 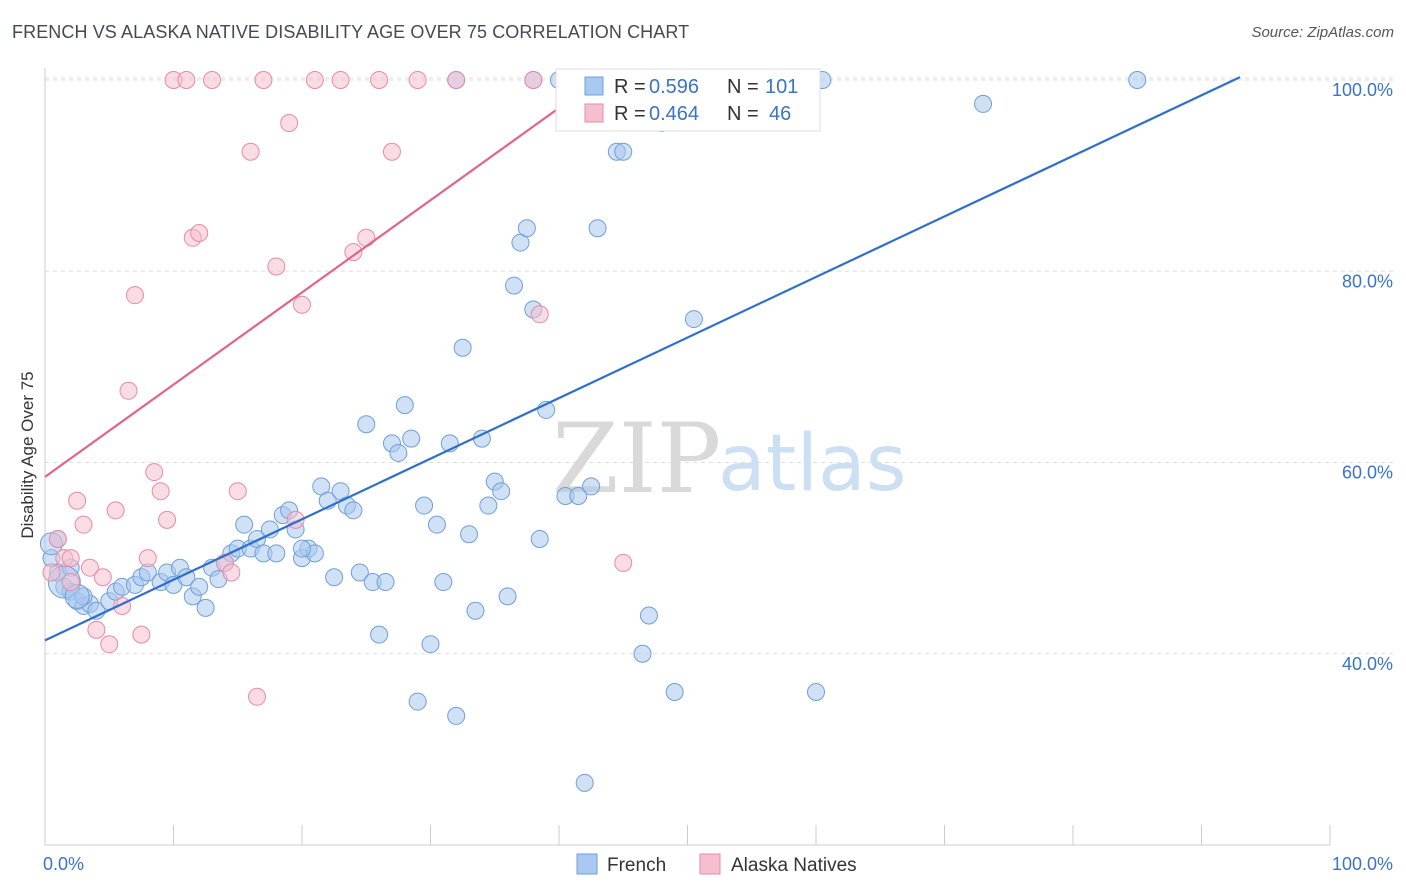 What do you see at coordinates (674, 87) in the screenshot?
I see `legend-french-r-value: 0.596` at bounding box center [674, 87].